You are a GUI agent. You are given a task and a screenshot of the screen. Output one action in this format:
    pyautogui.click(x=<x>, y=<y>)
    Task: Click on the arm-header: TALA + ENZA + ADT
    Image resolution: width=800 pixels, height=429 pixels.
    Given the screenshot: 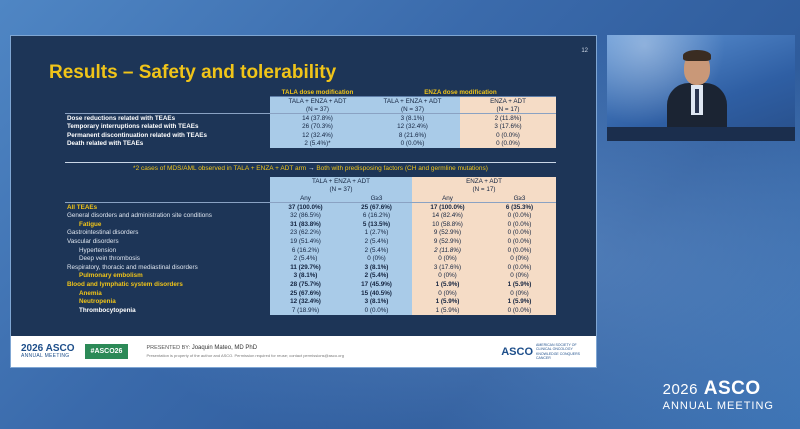 What is the action you would take?
    pyautogui.click(x=341, y=181)
    